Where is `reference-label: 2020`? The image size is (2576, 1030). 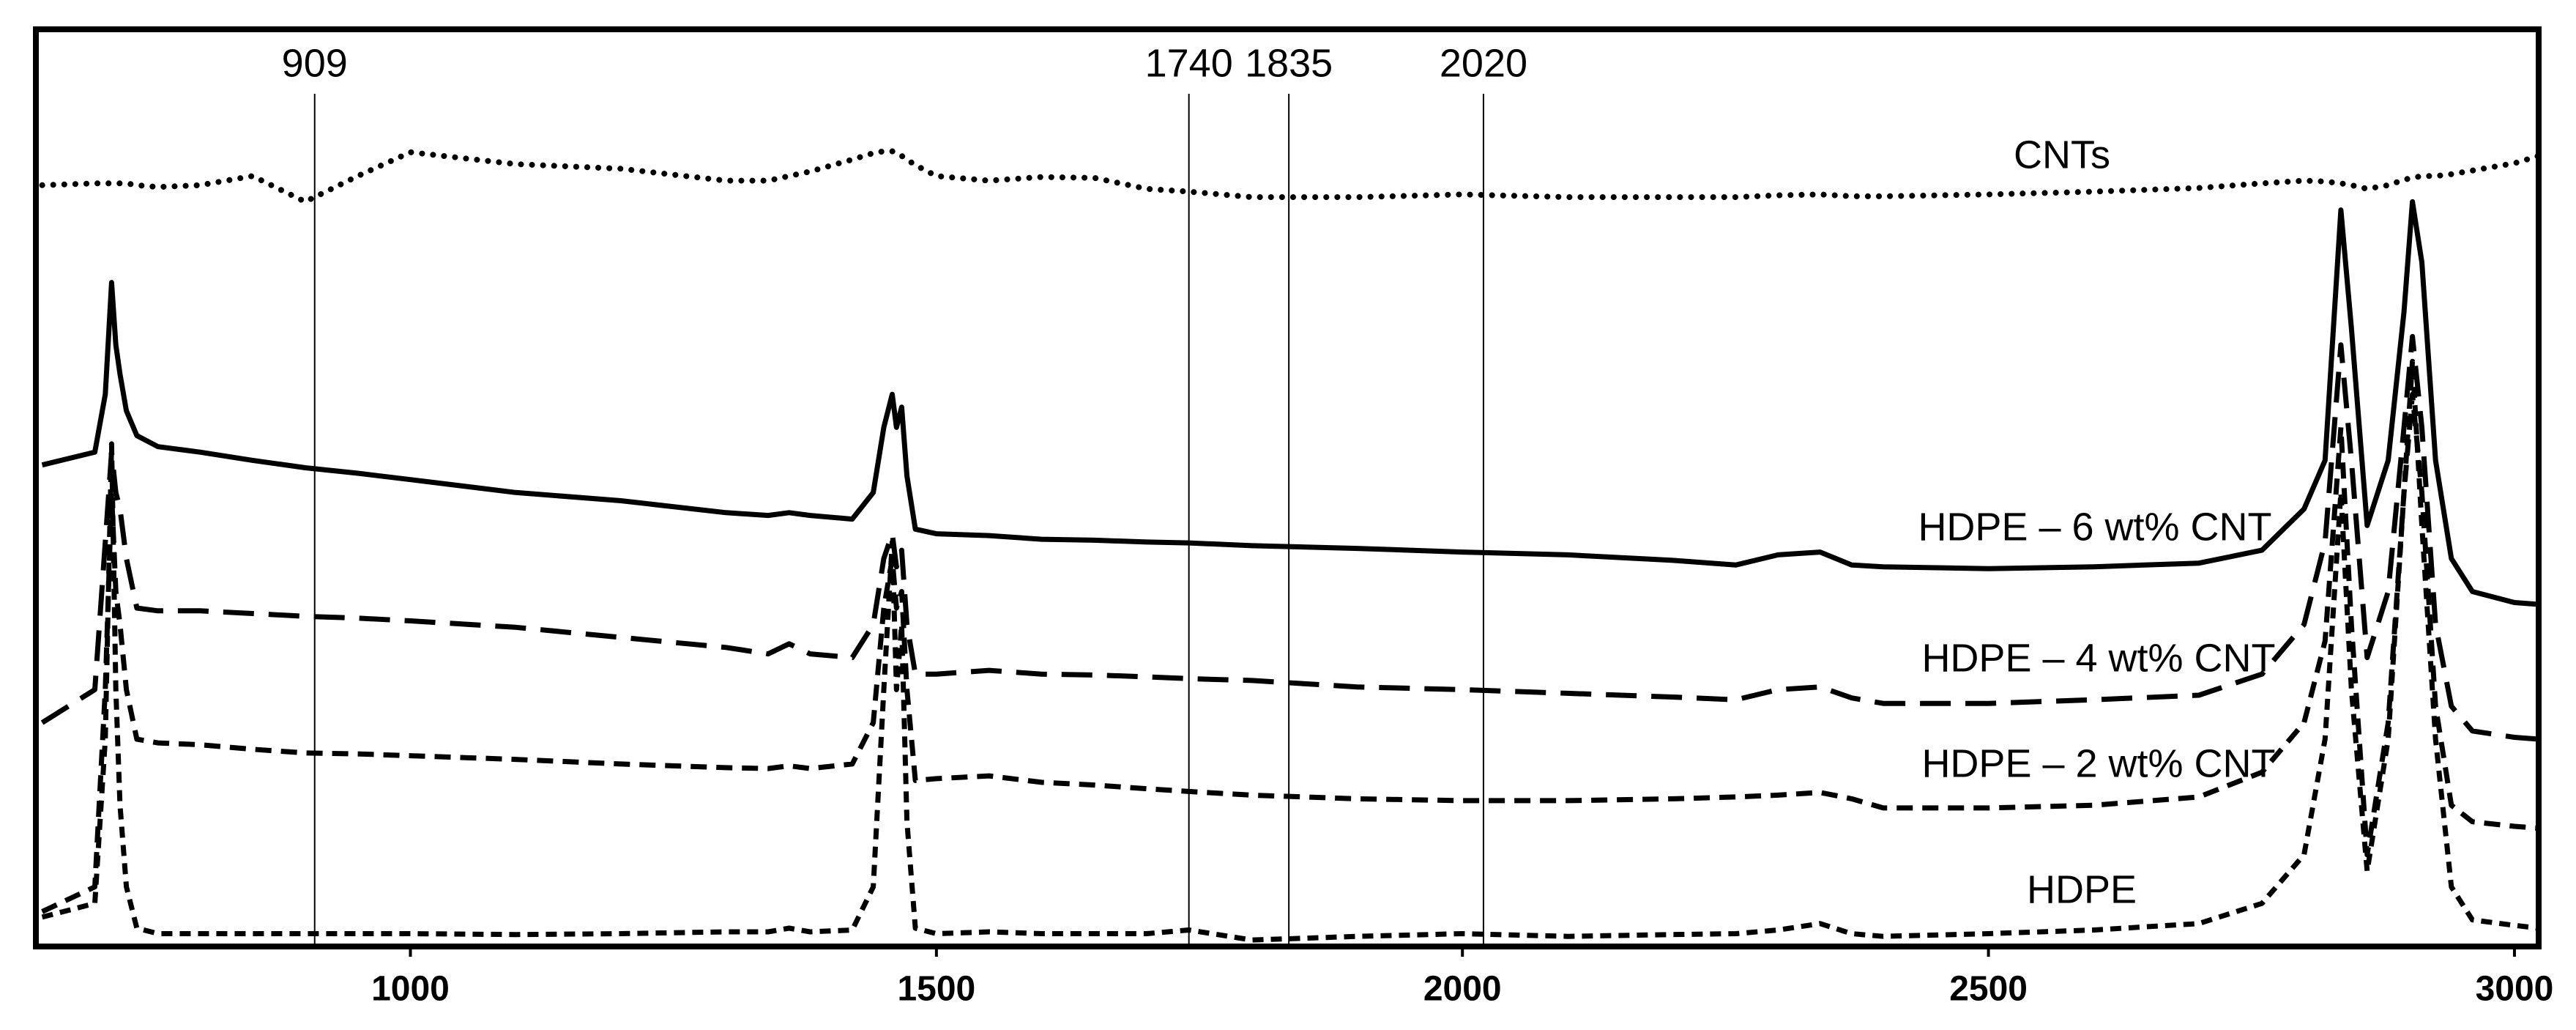
reference-label: 2020 is located at coordinates (1483, 63).